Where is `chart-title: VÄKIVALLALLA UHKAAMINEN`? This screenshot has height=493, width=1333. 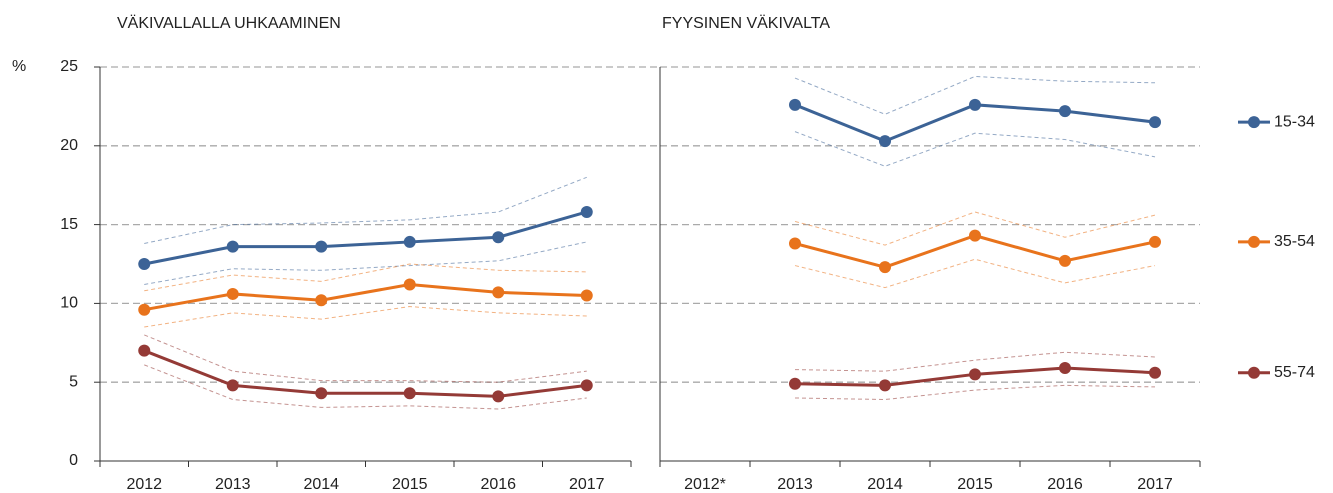 chart-title: VÄKIVALLALLA UHKAAMINEN is located at coordinates (229, 23).